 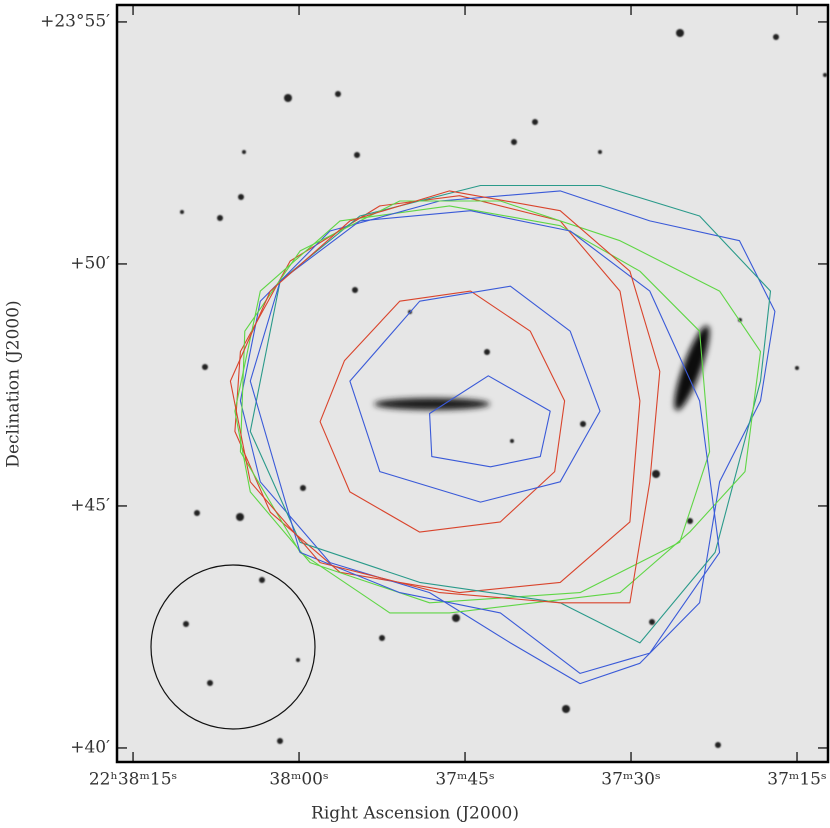 What do you see at coordinates (75, 21) in the screenshot?
I see `y-tick-label: +23°55′` at bounding box center [75, 21].